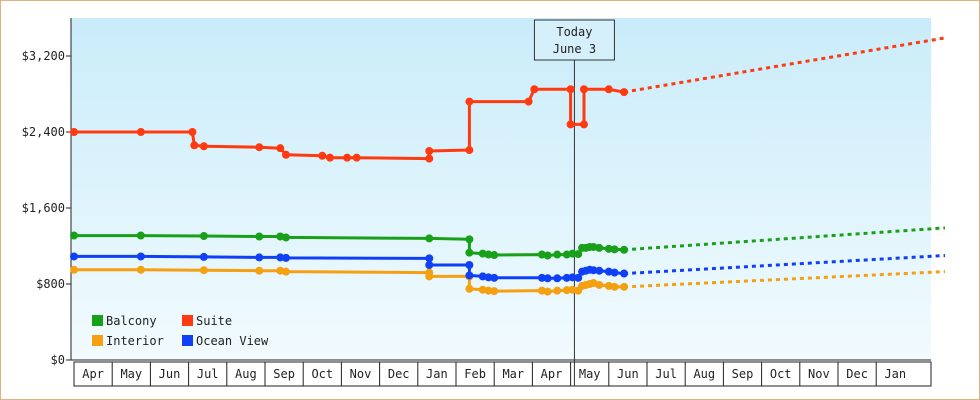 The image size is (980, 400). I want to click on y-tick-label: $2,400, so click(43, 132).